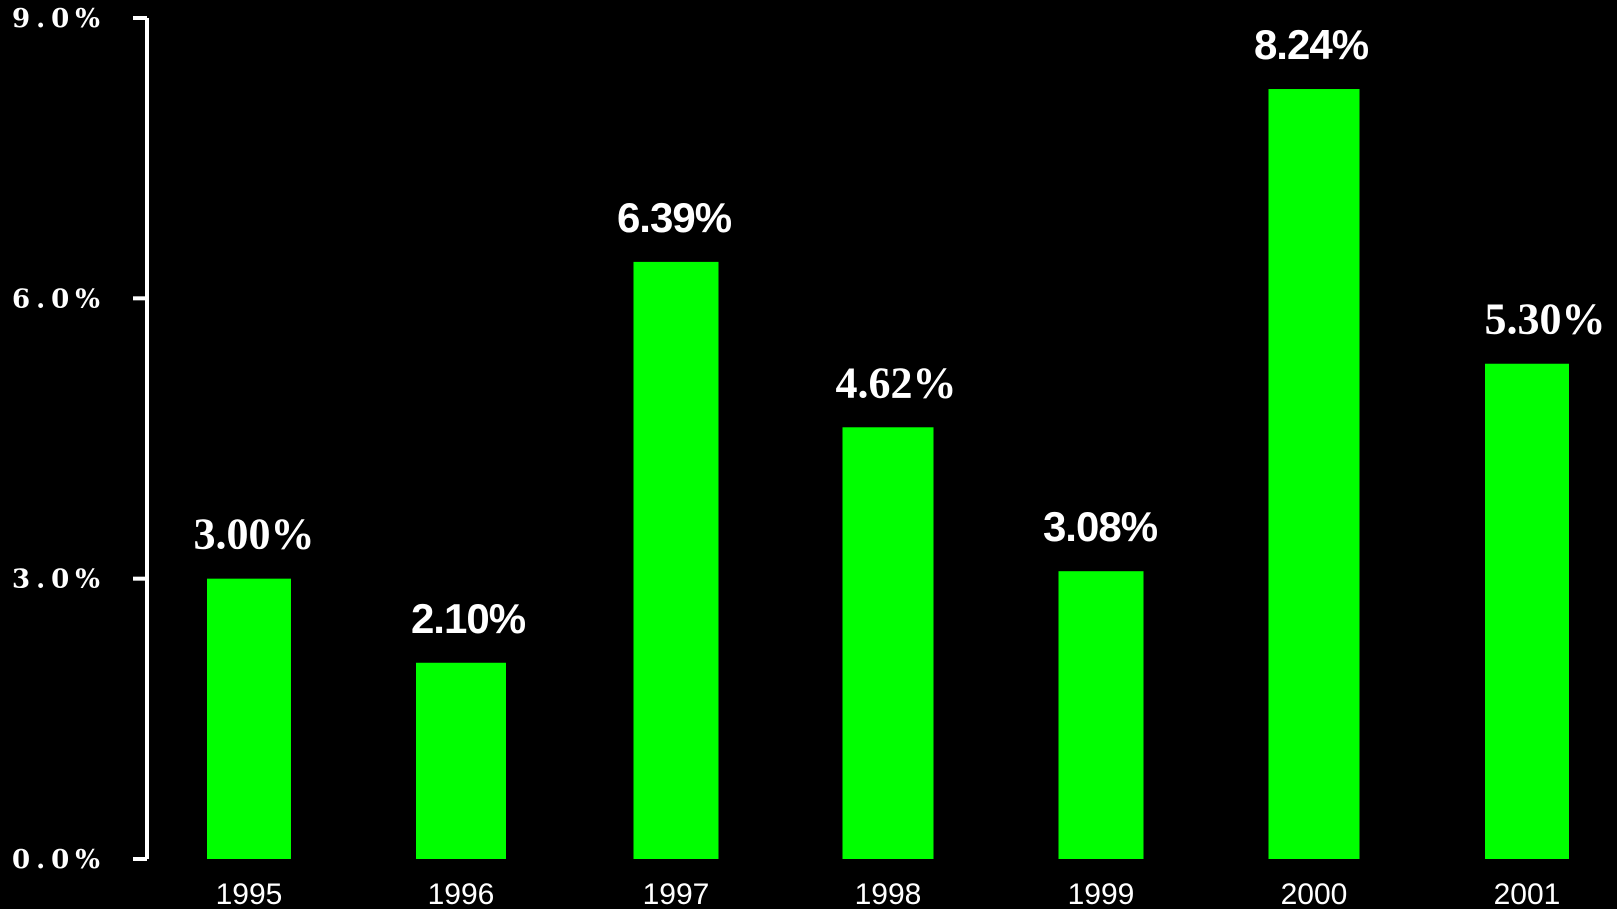 The width and height of the screenshot is (1617, 909). Describe the element at coordinates (249, 718) in the screenshot. I see `bar-1995` at that location.